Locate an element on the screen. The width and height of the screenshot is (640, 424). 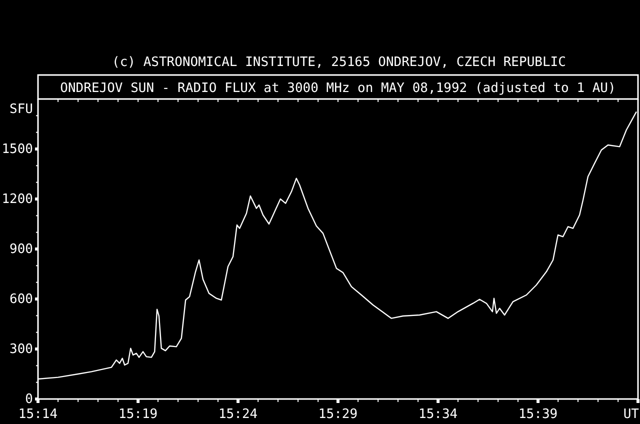
y-axis-title: SFU is located at coordinates (21, 109).